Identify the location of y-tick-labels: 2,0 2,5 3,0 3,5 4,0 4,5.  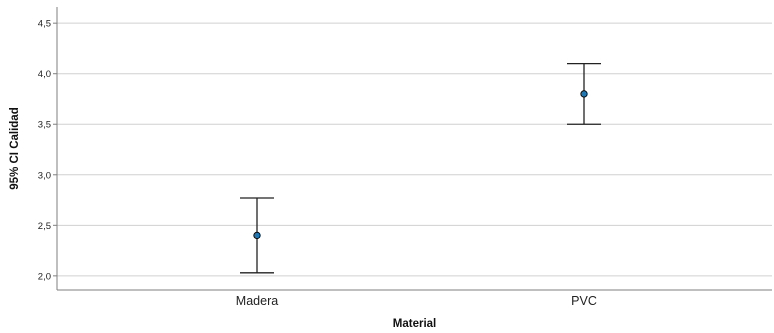
(44, 151).